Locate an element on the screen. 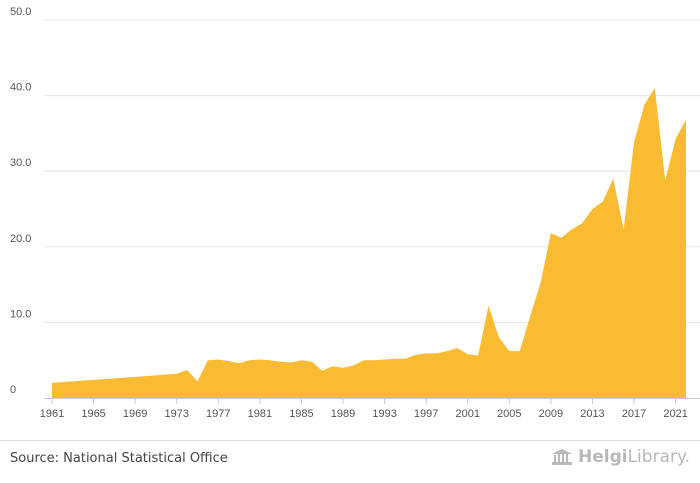 The image size is (700, 483). y-tick-label: 30.0 is located at coordinates (20, 163).